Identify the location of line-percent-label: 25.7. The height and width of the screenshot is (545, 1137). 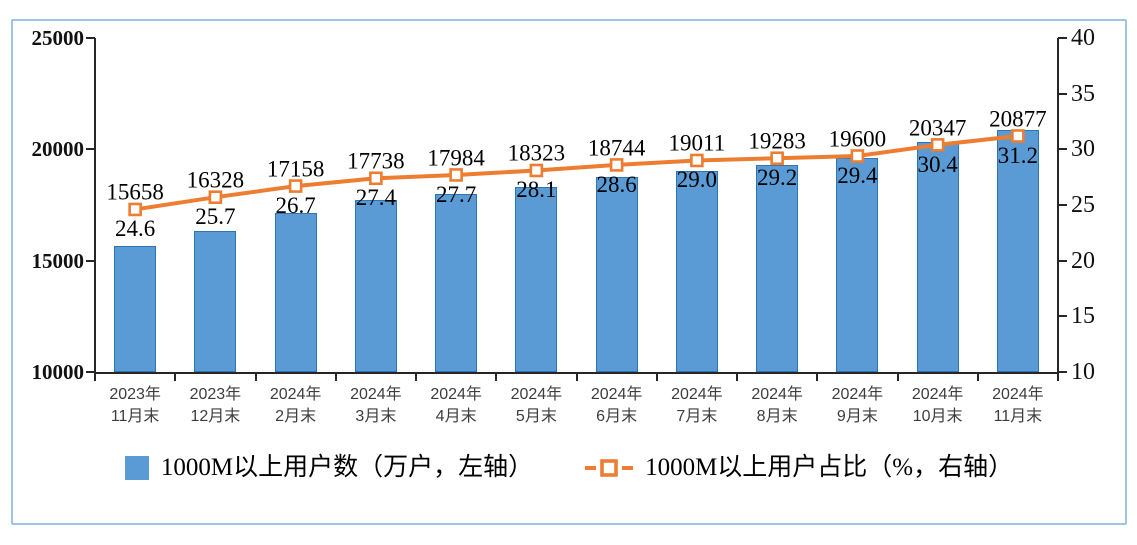
(215, 217).